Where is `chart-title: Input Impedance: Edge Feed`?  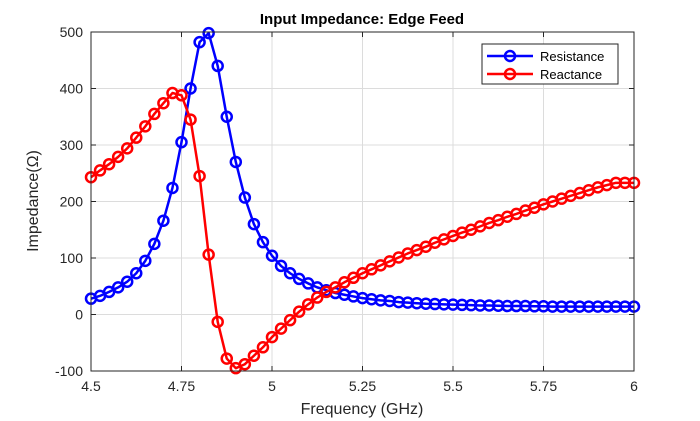
chart-title: Input Impedance: Edge Feed is located at coordinates (362, 19).